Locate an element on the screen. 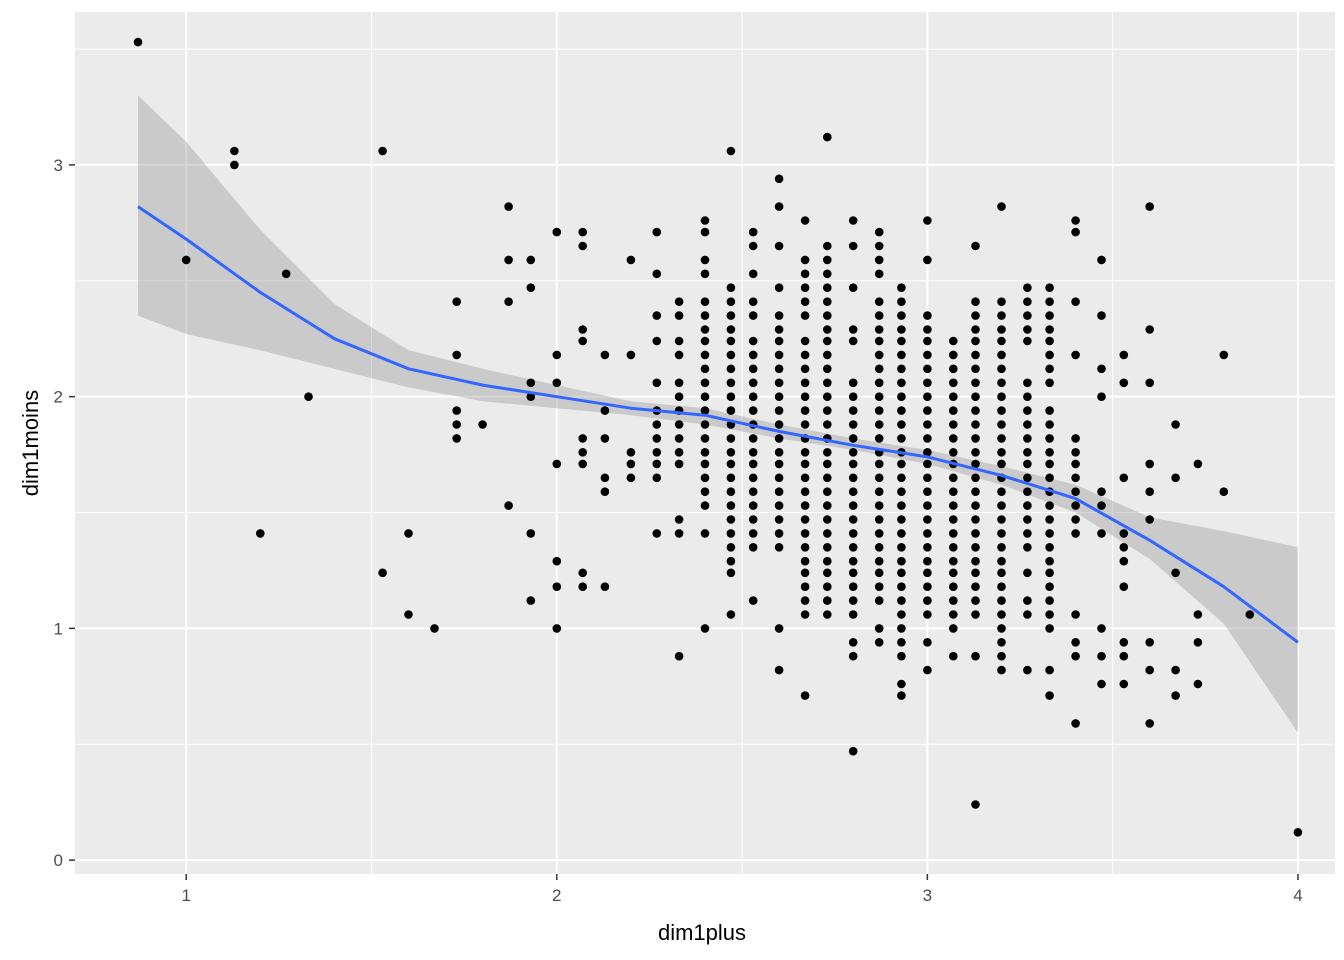  y-tick-label: 2 is located at coordinates (58, 397).